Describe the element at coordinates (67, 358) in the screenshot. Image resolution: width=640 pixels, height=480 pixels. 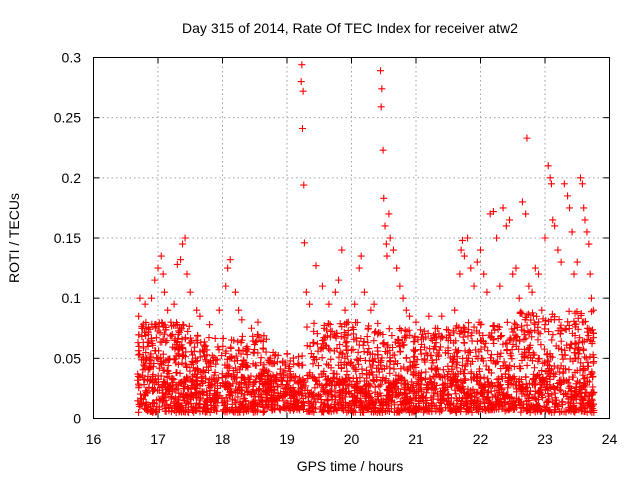
I see `y-tick-label: 0.05` at that location.